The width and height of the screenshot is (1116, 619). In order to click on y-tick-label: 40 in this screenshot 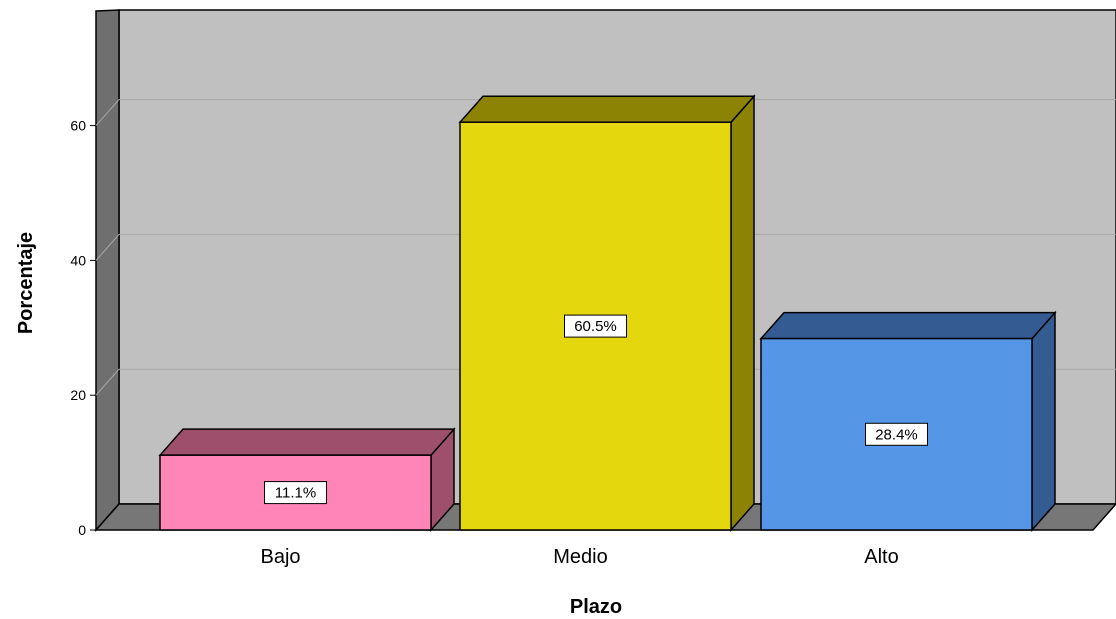, I will do `click(78, 260)`.